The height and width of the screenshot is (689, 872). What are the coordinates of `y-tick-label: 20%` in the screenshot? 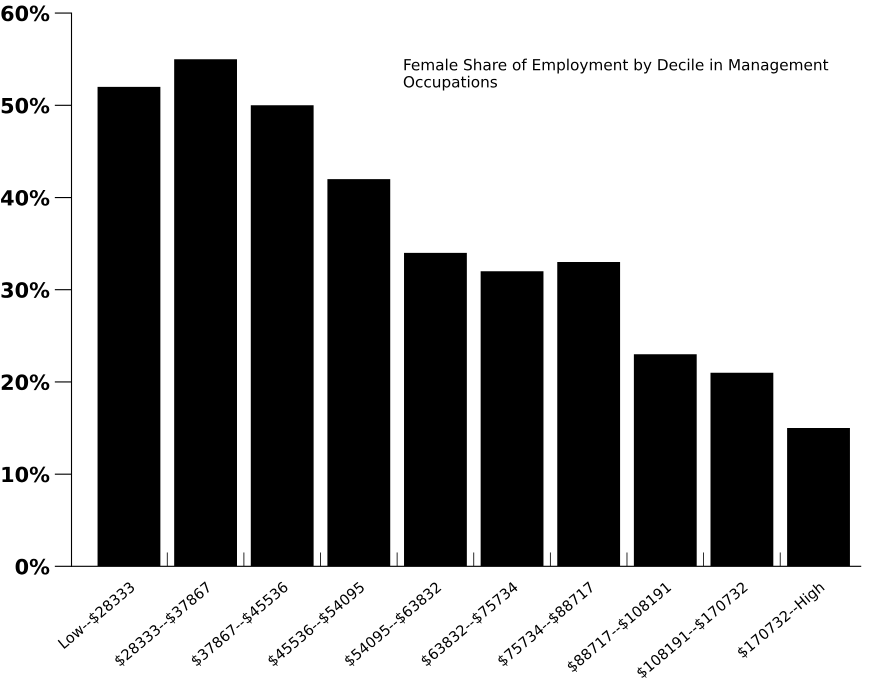 It's located at (26, 382).